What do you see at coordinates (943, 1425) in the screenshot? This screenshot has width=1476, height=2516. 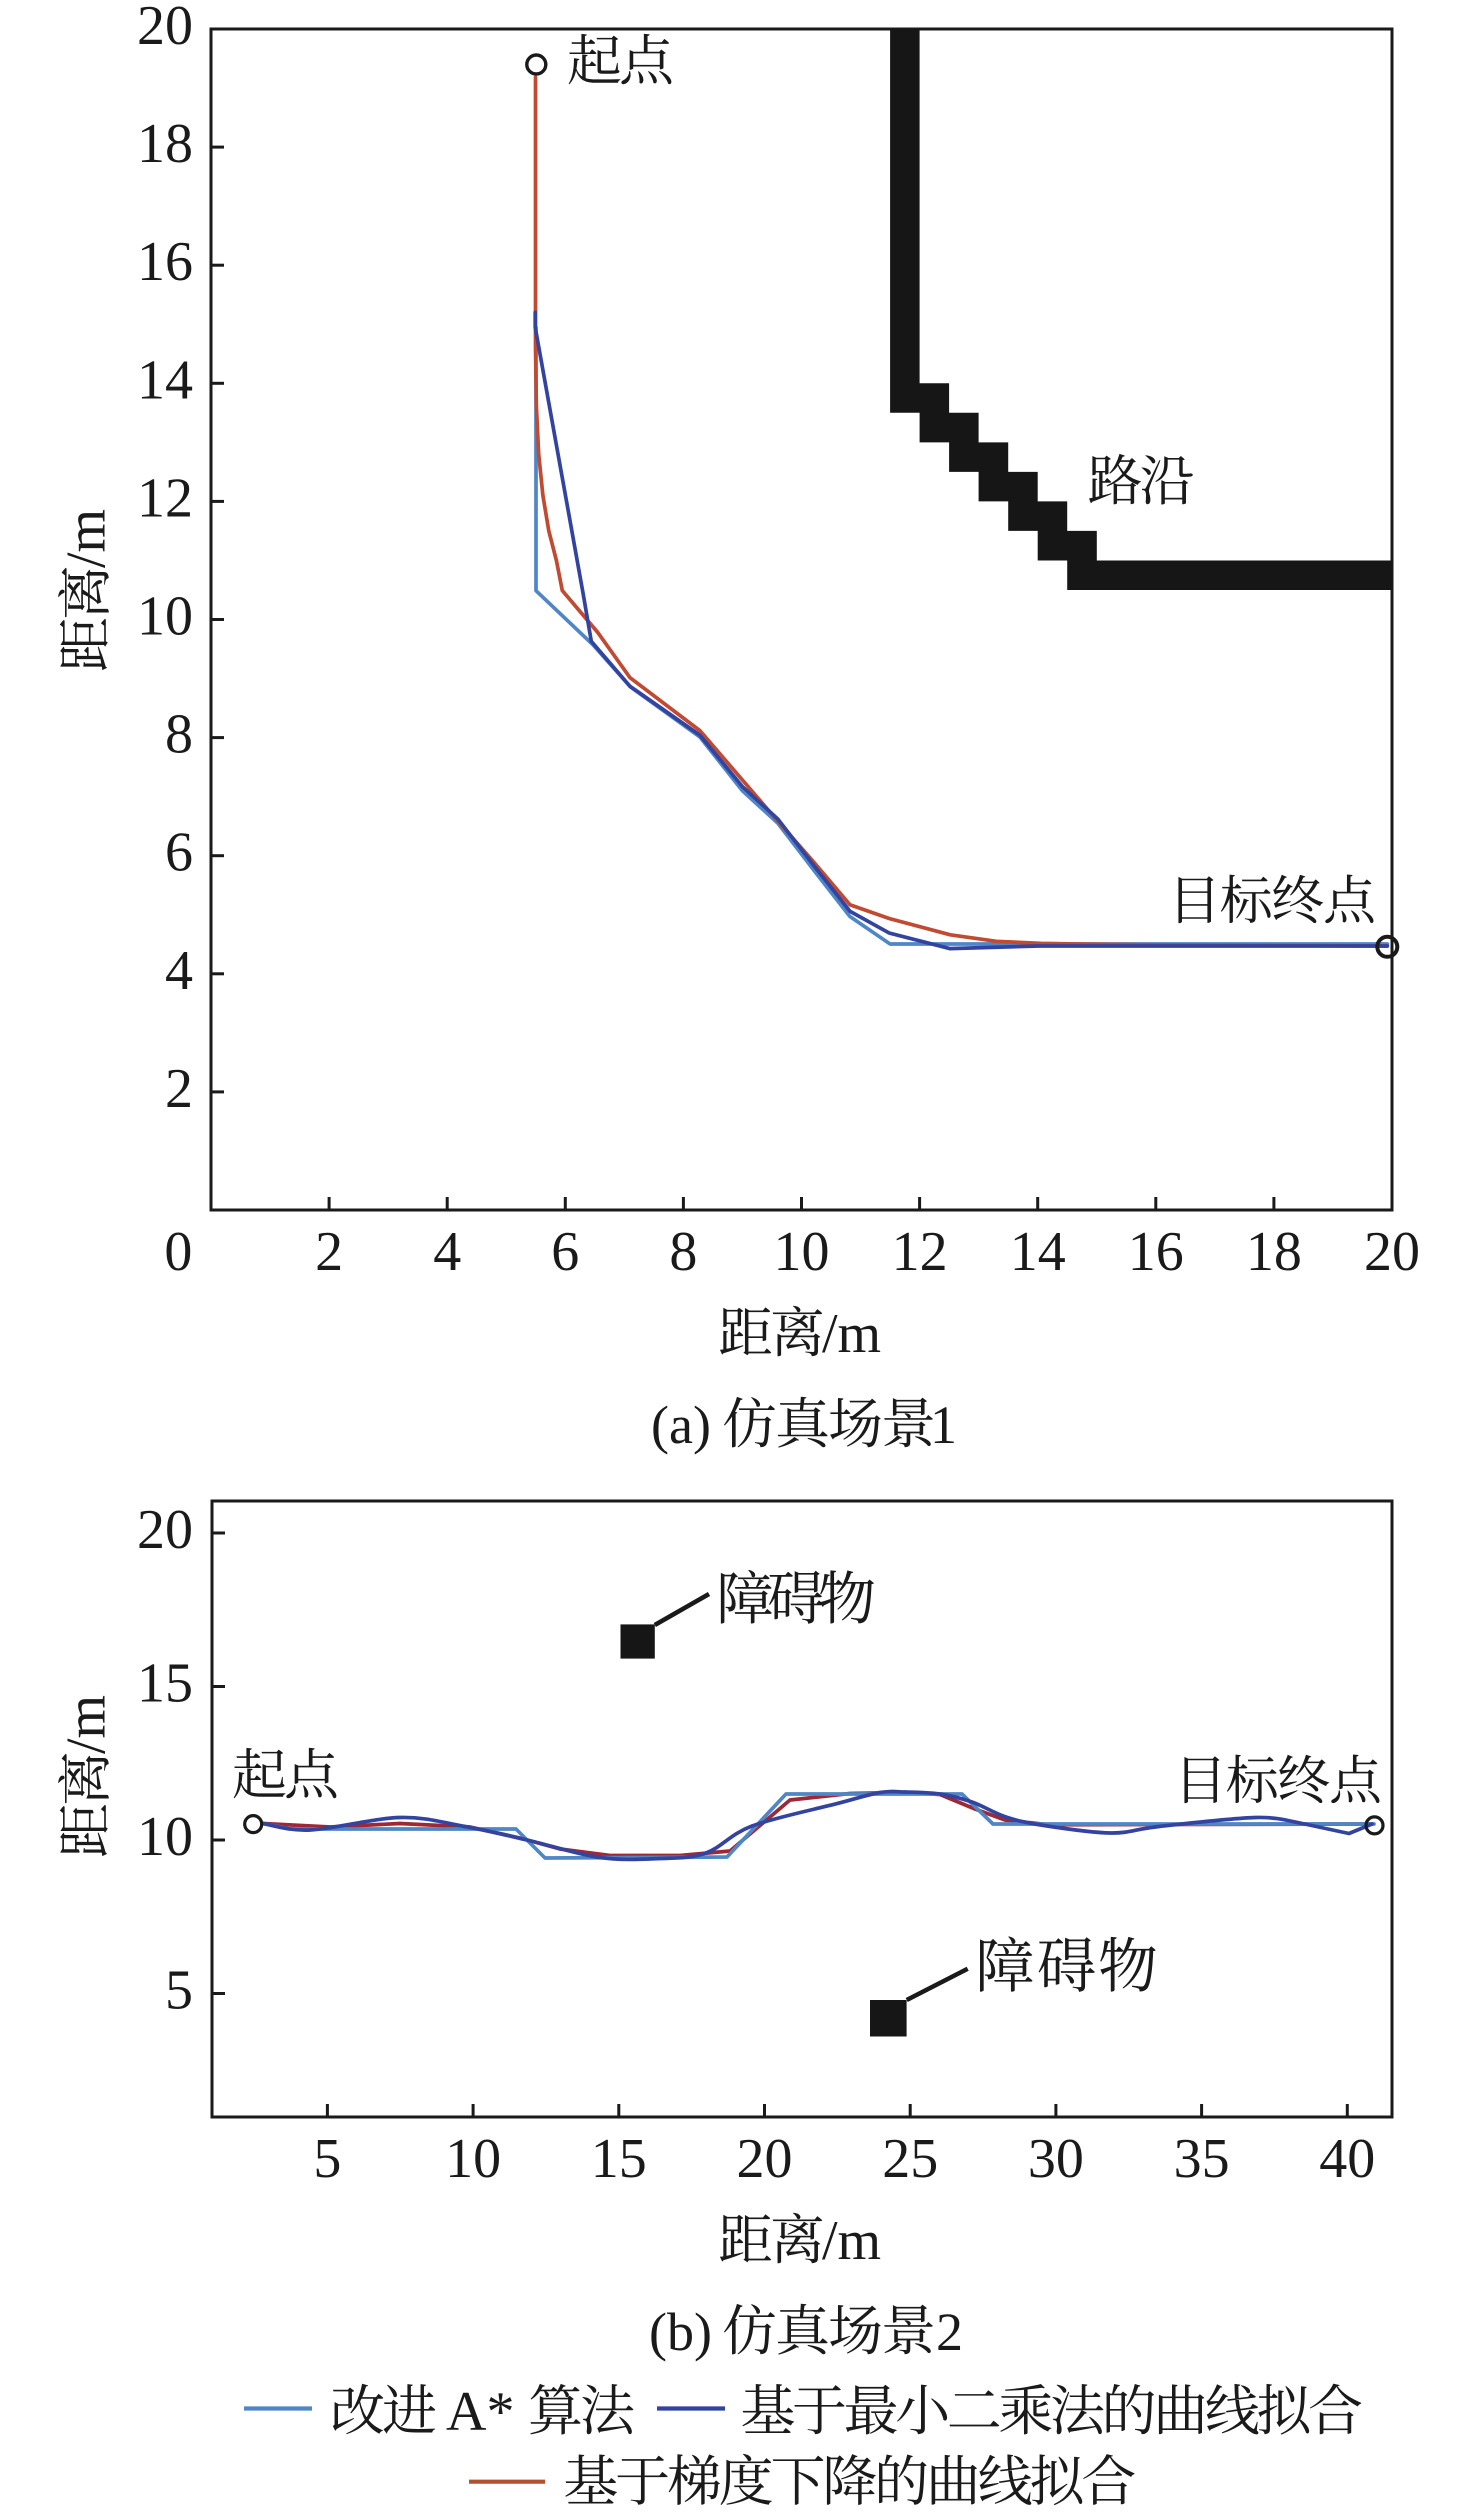 I see `svg-text: 1` at bounding box center [943, 1425].